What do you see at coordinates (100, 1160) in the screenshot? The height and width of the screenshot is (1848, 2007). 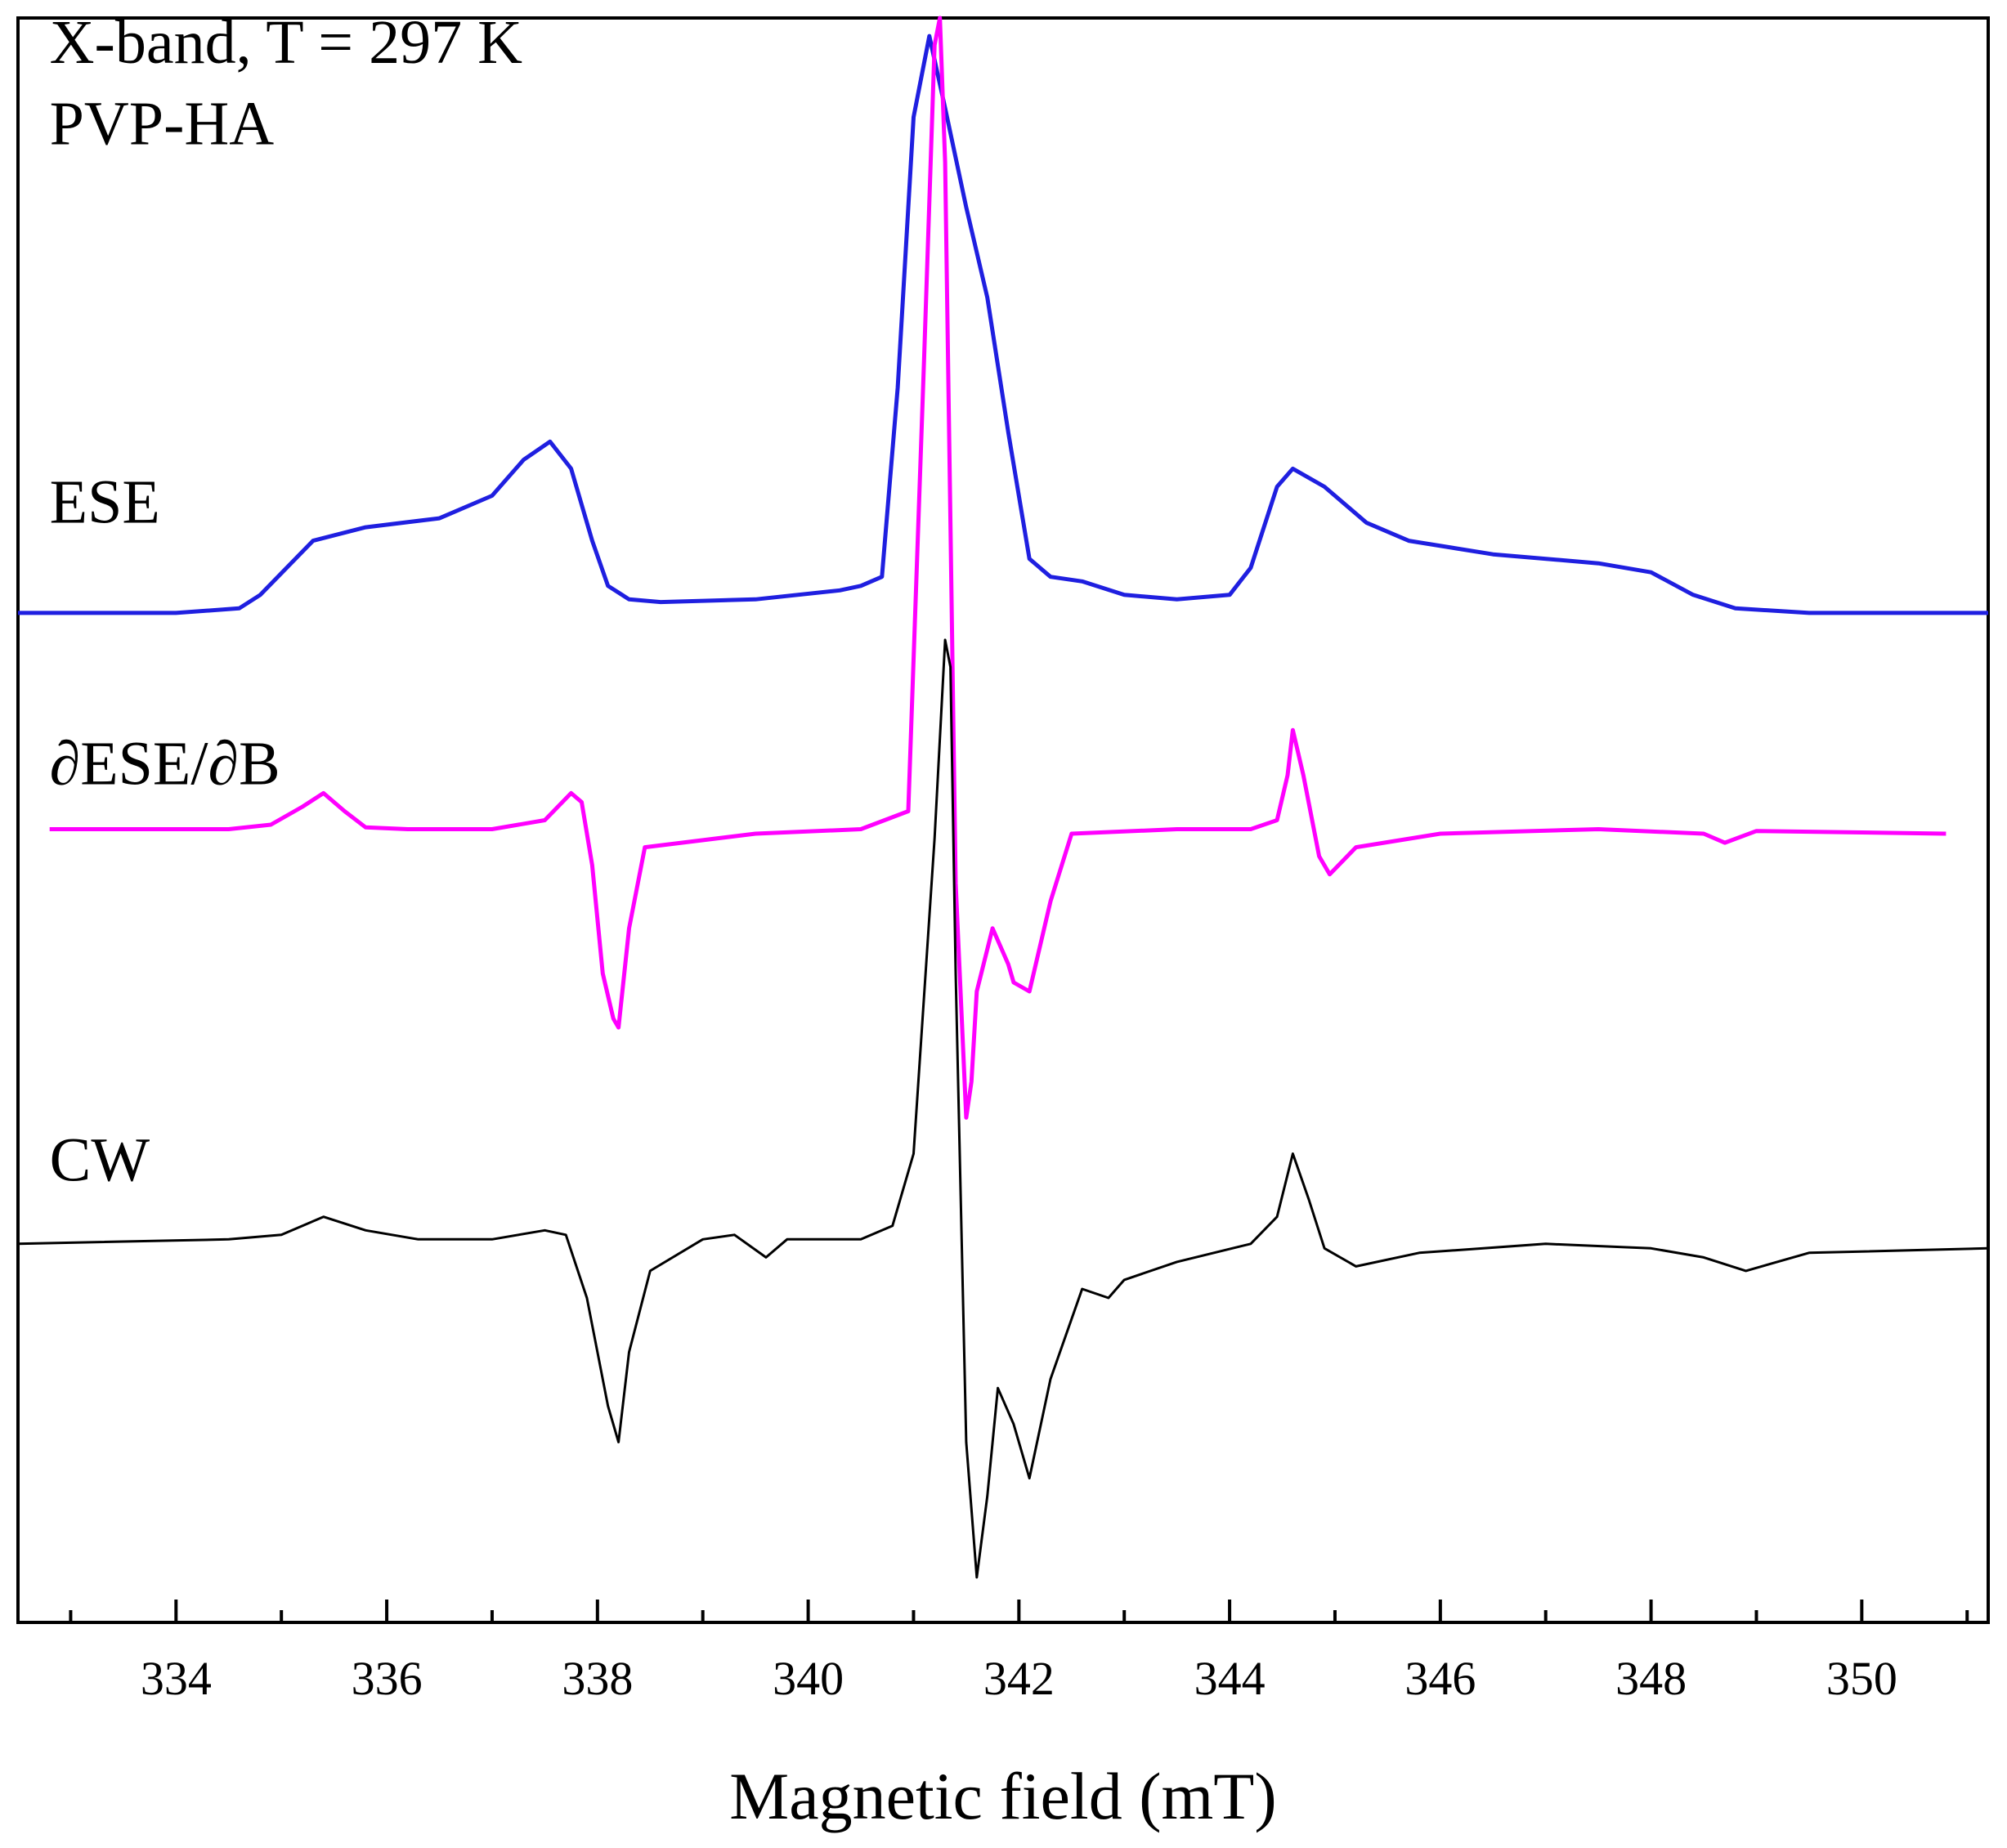 I see `annotation-label: CW` at bounding box center [100, 1160].